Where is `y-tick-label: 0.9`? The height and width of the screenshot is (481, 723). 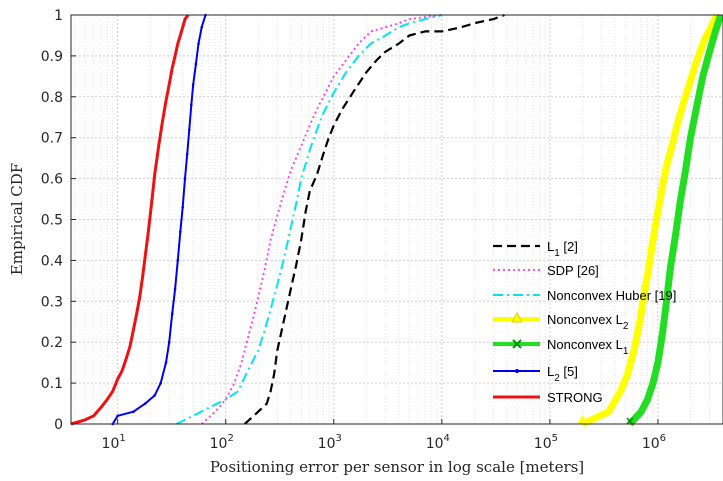
y-tick-label: 0.9 is located at coordinates (52, 57).